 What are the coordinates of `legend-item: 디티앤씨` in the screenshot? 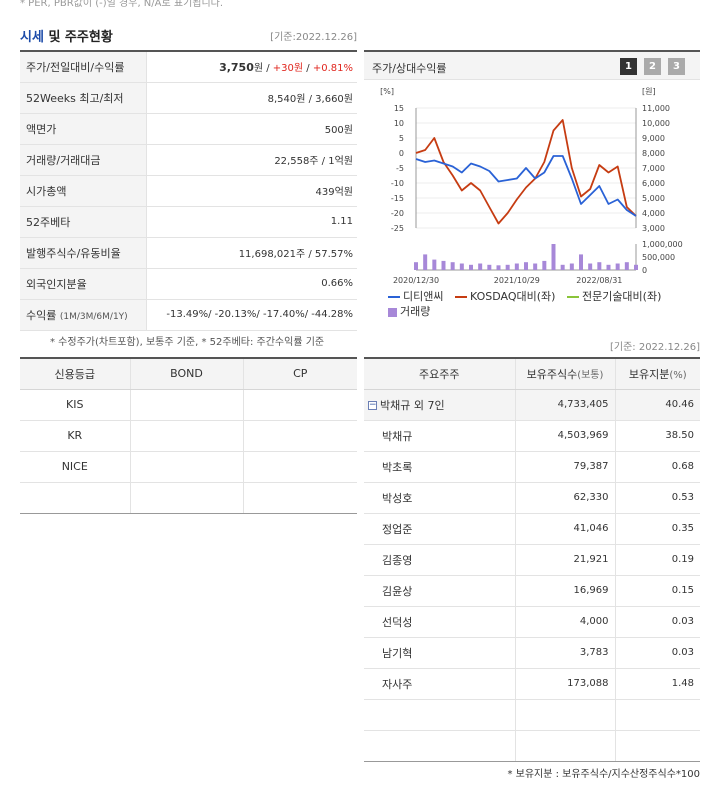 It's located at (415, 296).